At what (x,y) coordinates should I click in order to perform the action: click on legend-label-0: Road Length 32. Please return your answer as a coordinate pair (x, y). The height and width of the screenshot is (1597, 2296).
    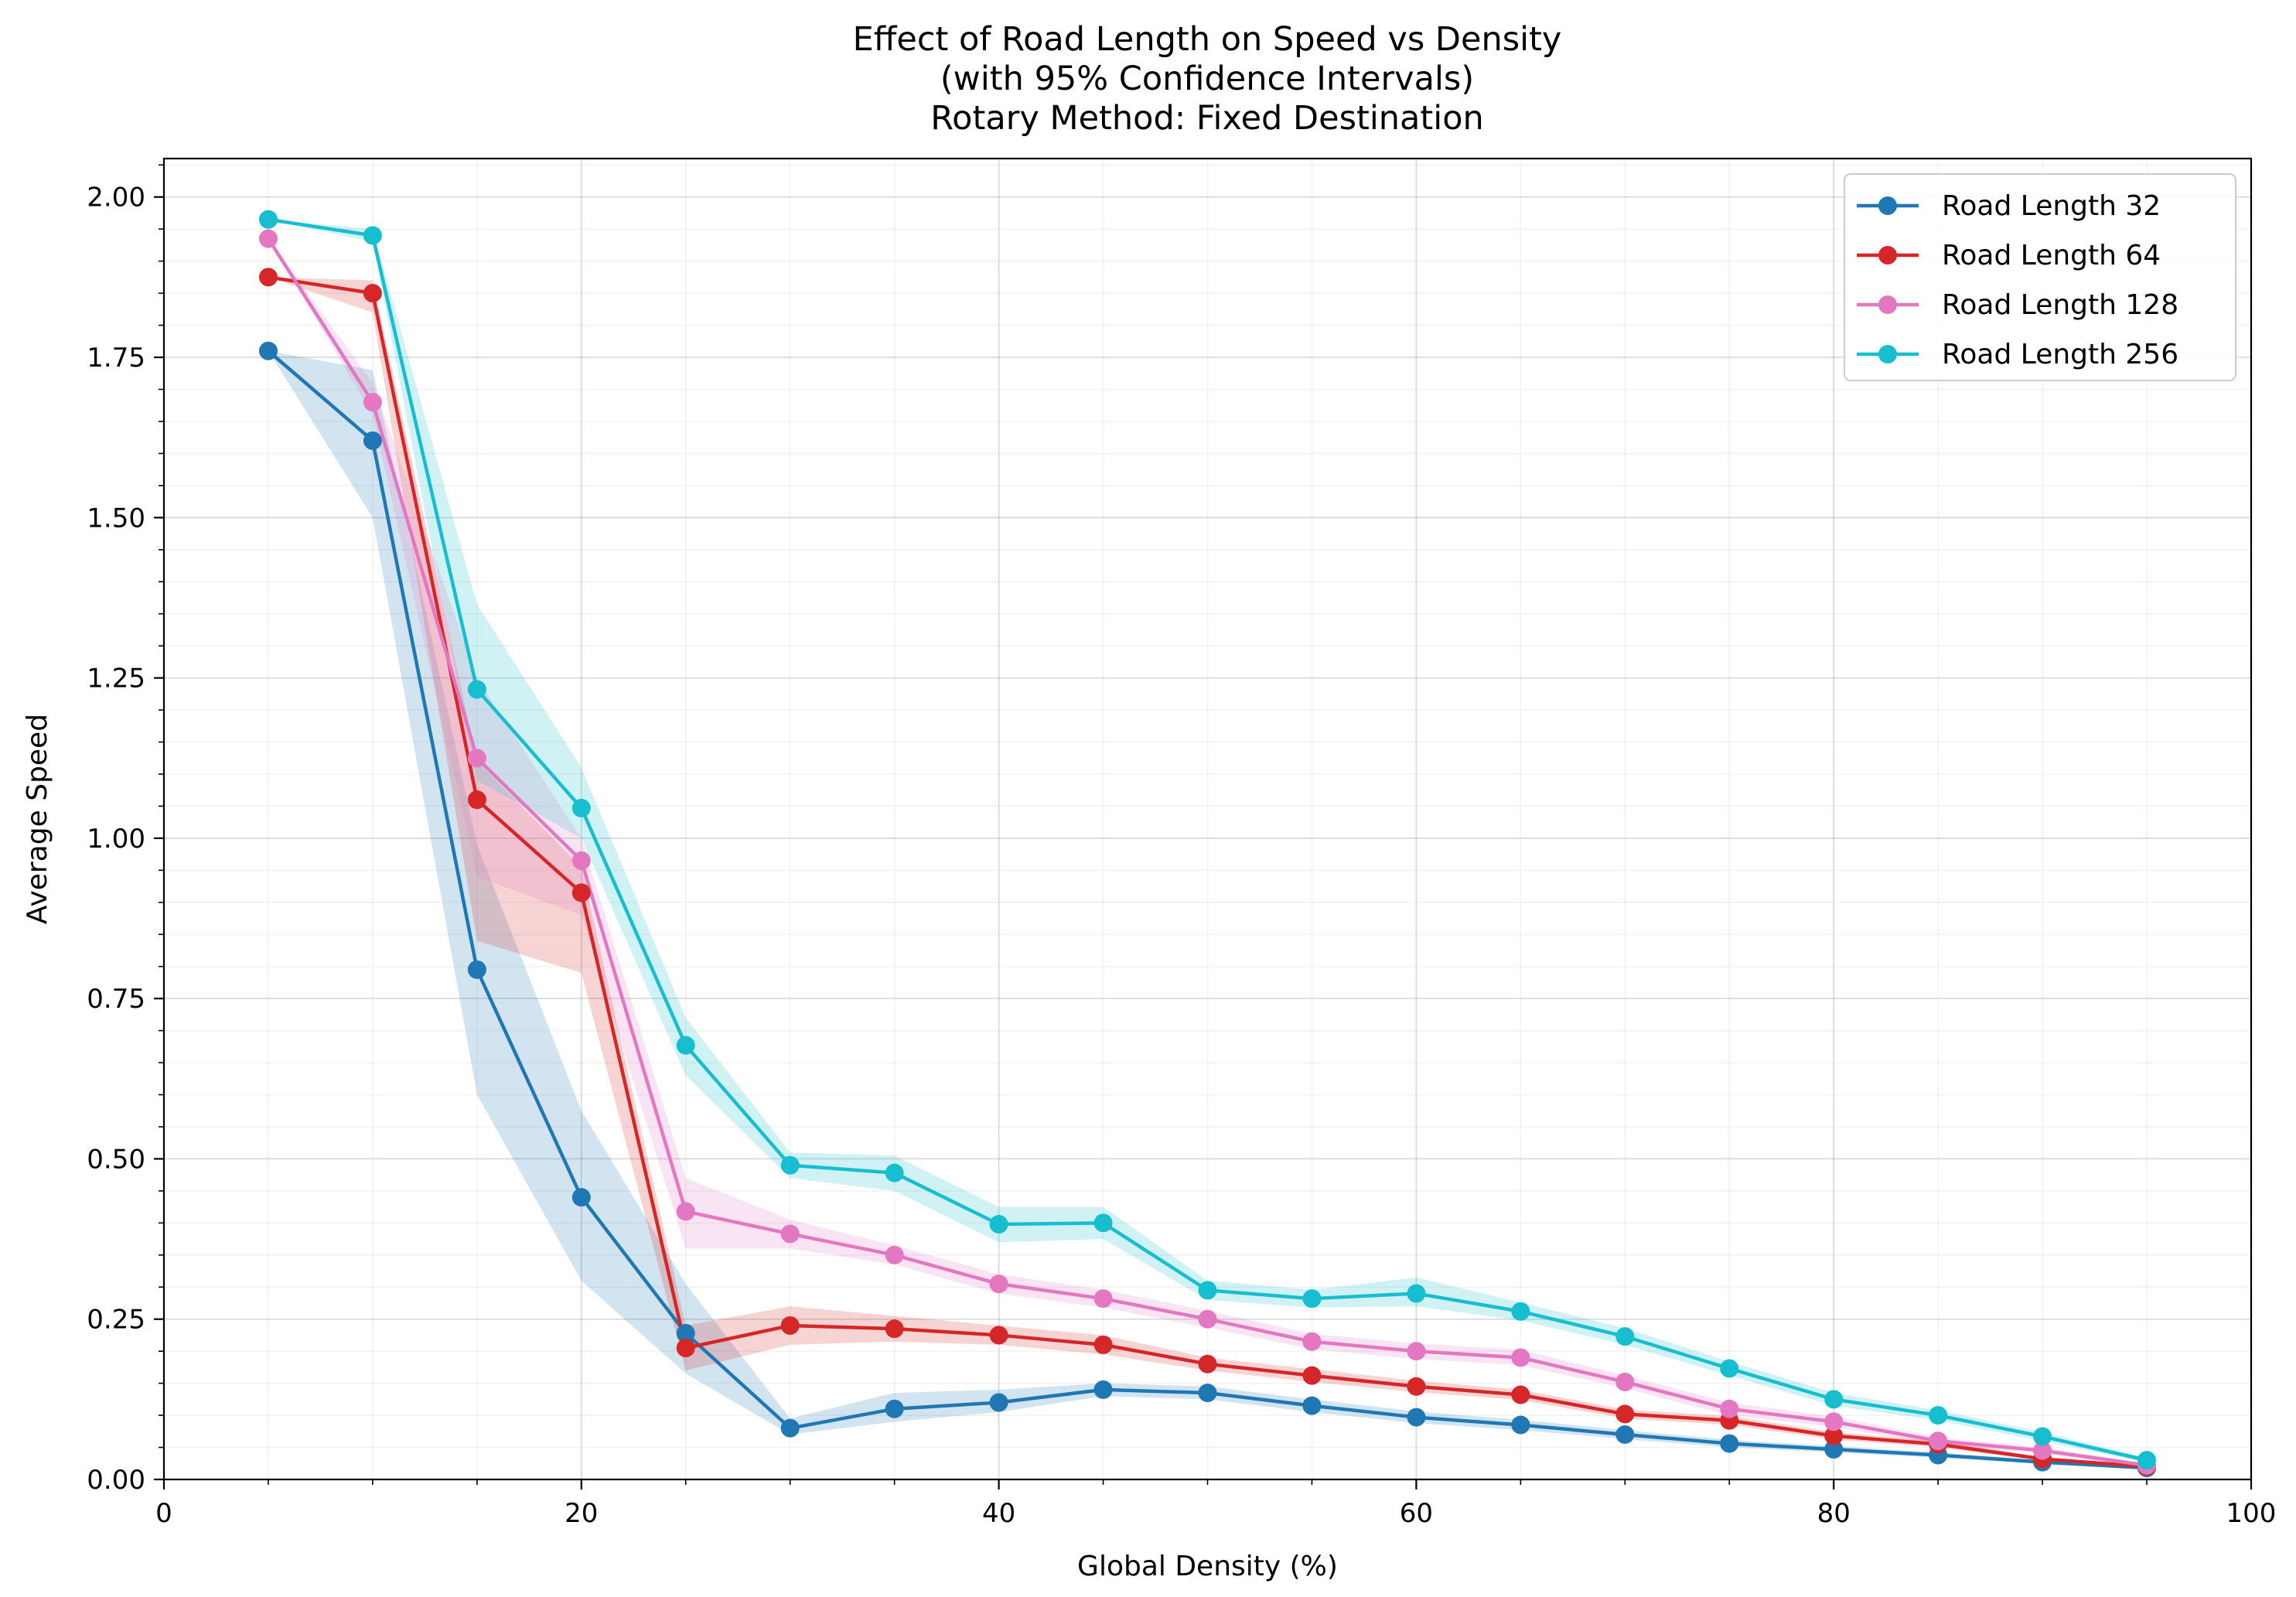
    Looking at the image, I should click on (2051, 206).